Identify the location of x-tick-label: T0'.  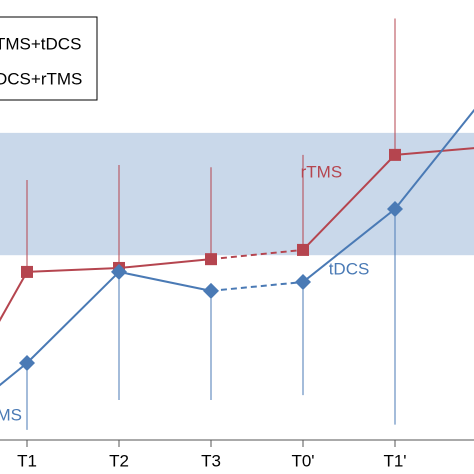
(302, 460).